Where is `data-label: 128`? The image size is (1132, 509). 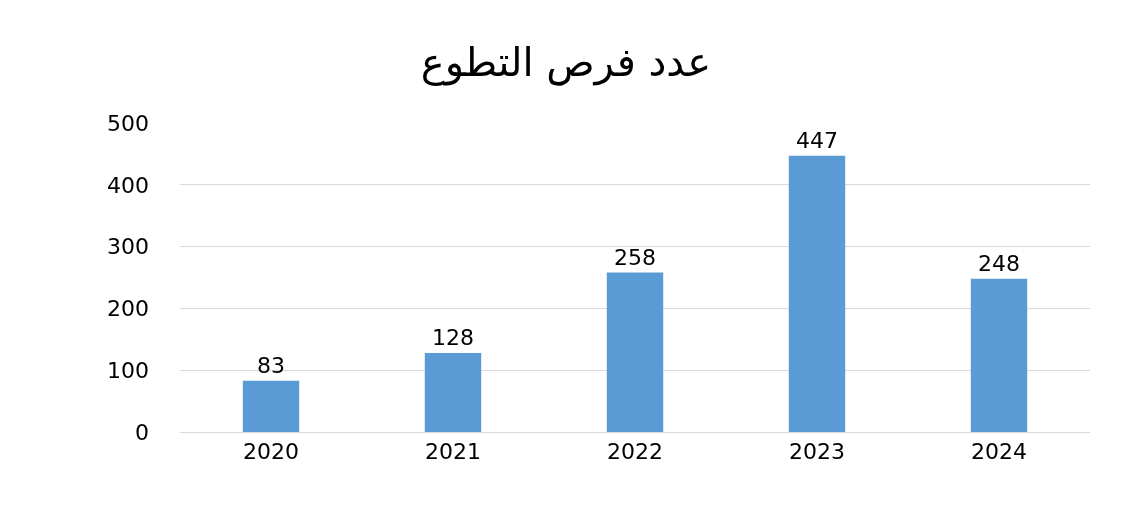 data-label: 128 is located at coordinates (453, 337).